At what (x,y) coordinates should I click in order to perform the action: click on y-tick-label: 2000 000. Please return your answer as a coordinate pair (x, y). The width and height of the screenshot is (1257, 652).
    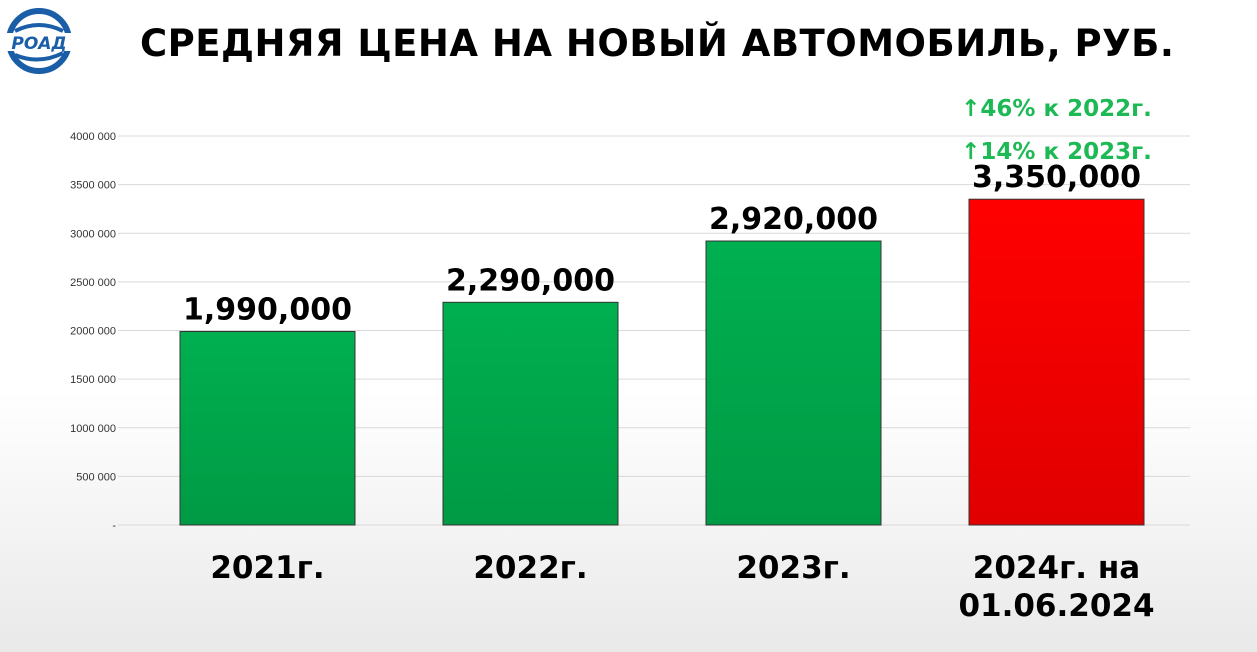
    Looking at the image, I should click on (93, 332).